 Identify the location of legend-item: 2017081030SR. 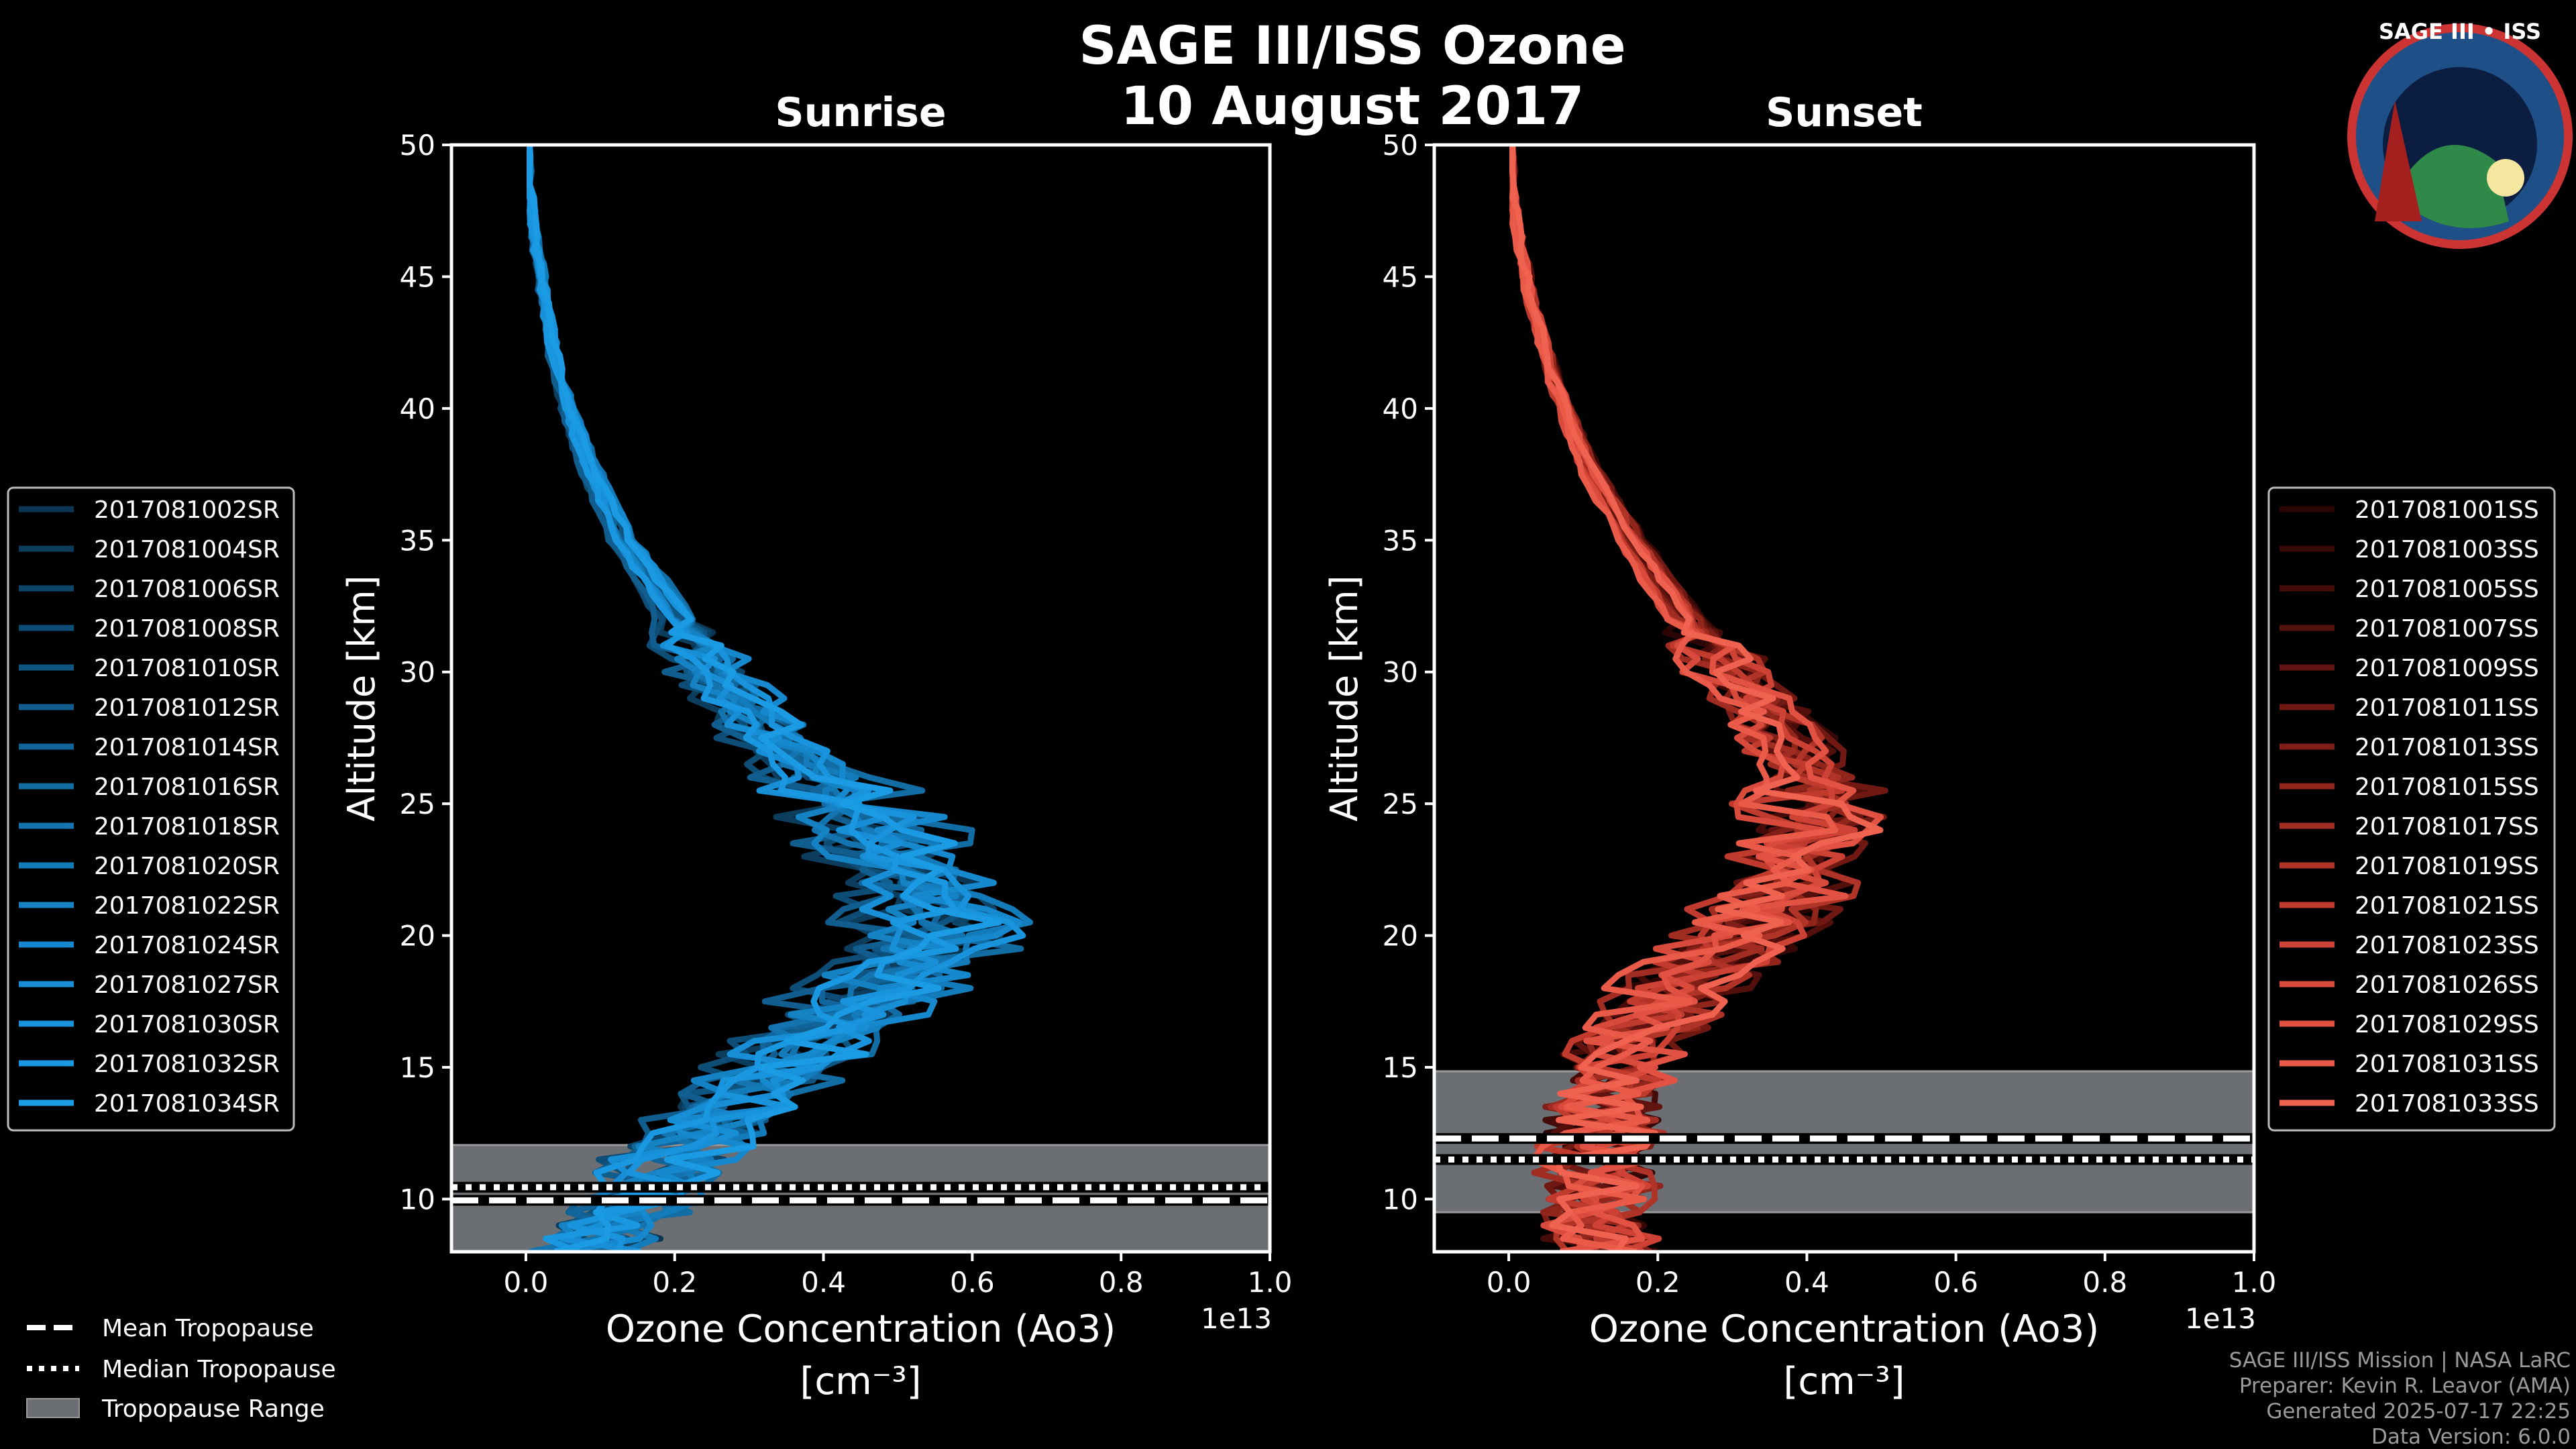
(149, 1024).